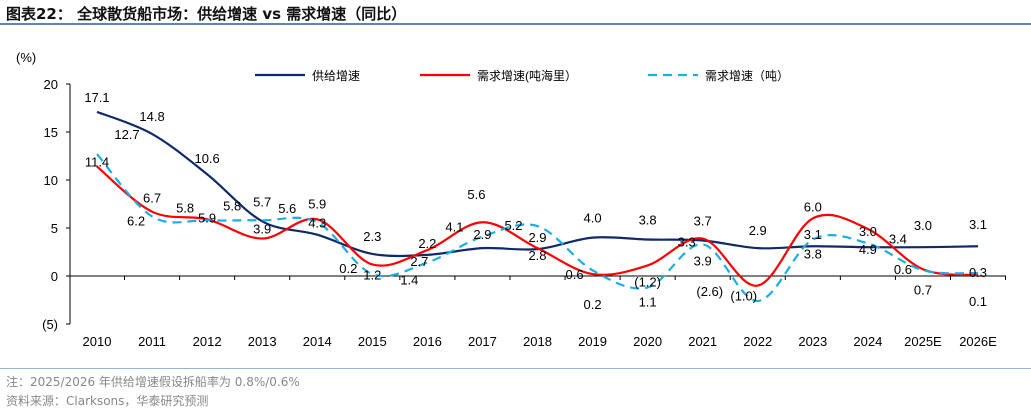 The image size is (1031, 413). What do you see at coordinates (593, 304) in the screenshot?
I see `demand-tonmile-data-label: 0.2` at bounding box center [593, 304].